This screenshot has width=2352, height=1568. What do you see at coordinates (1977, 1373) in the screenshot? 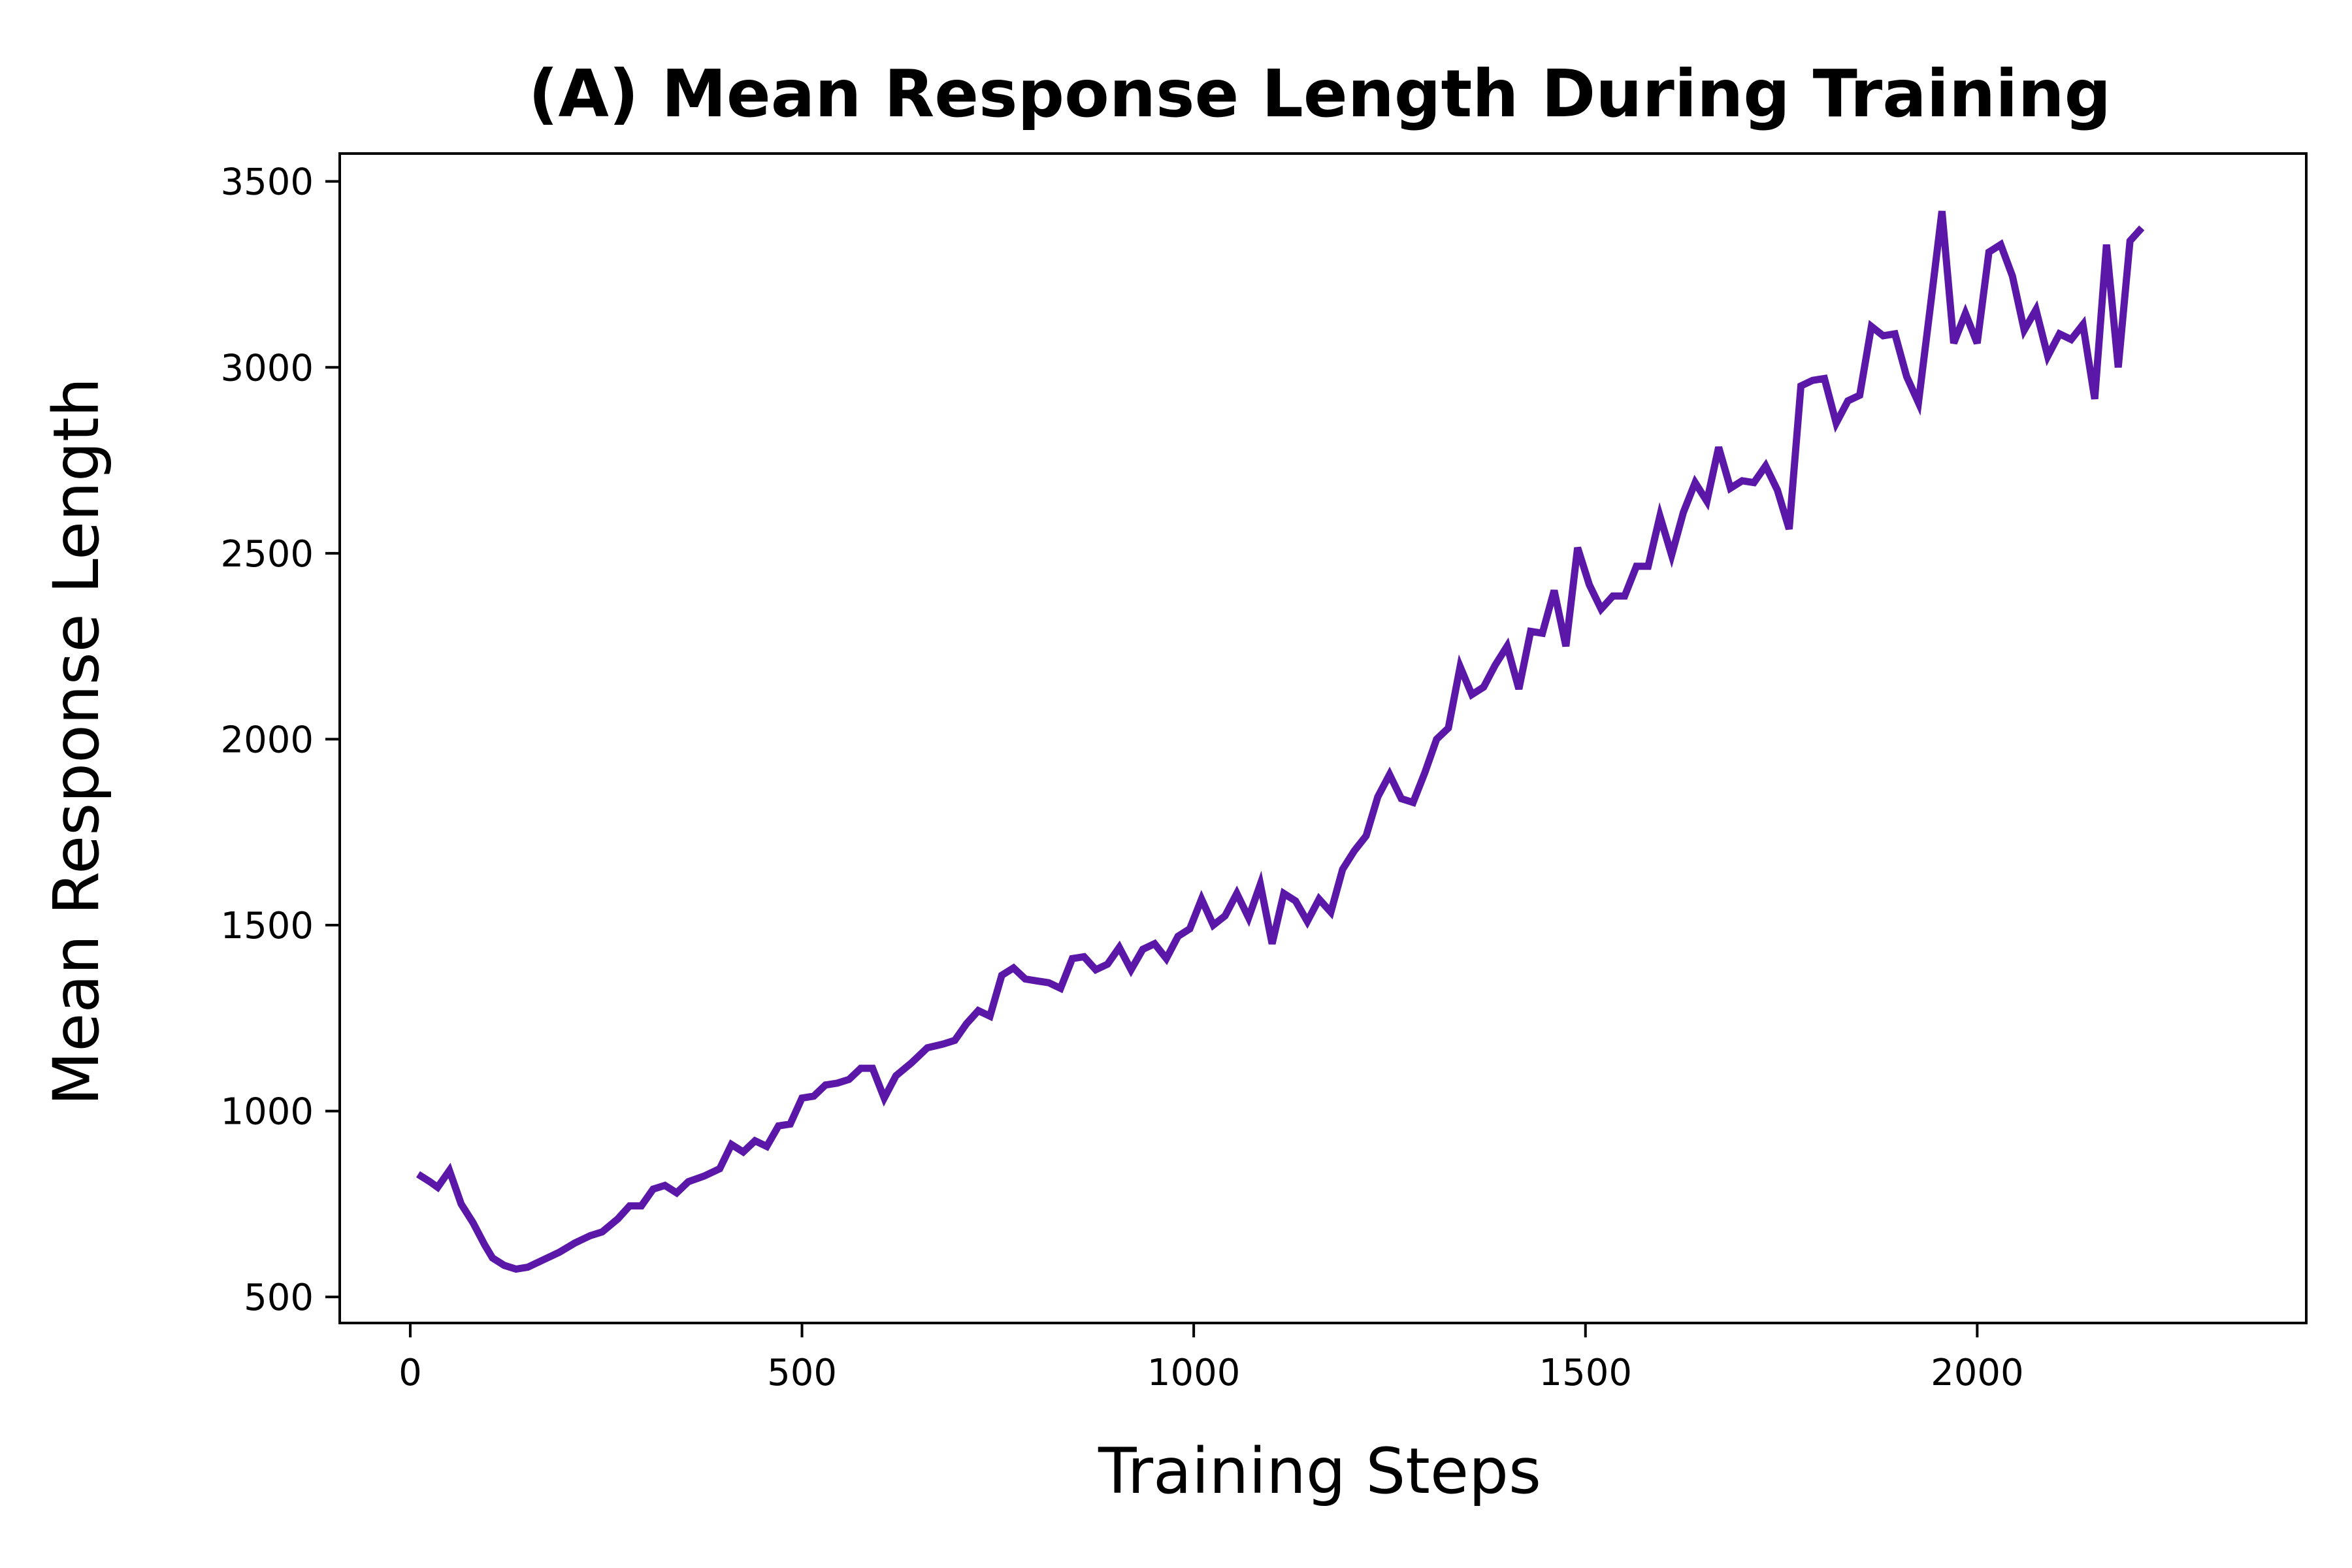
I see `x-tick-label: 2000` at bounding box center [1977, 1373].